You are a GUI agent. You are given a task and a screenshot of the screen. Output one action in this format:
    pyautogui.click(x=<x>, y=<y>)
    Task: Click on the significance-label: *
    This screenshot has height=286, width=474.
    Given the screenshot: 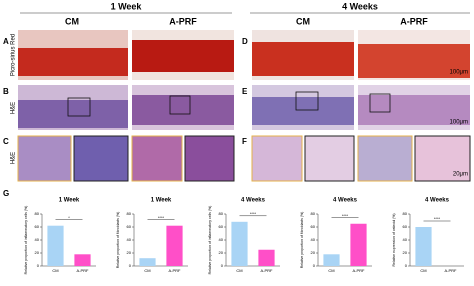 What is the action you would take?
    pyautogui.click(x=69, y=217)
    